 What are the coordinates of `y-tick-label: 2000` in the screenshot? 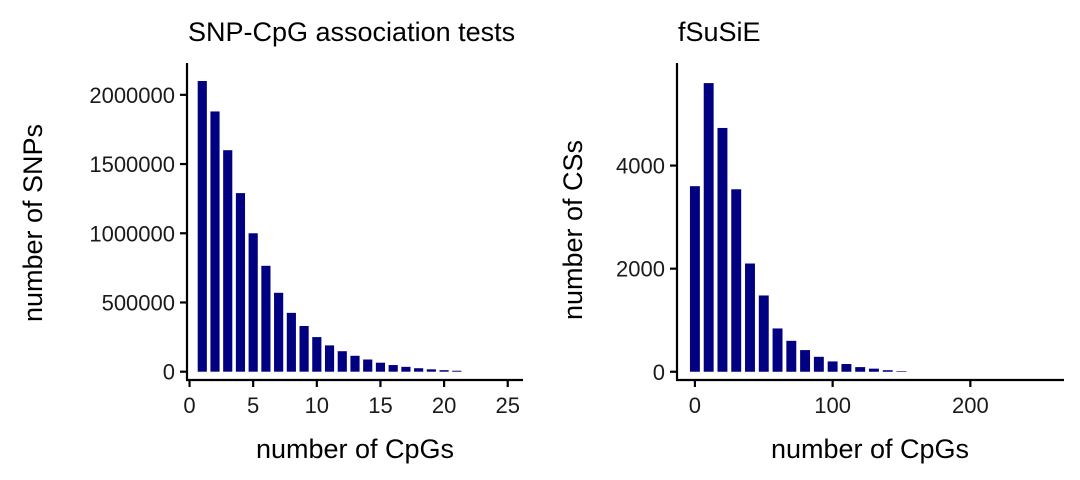 It's located at (640, 269).